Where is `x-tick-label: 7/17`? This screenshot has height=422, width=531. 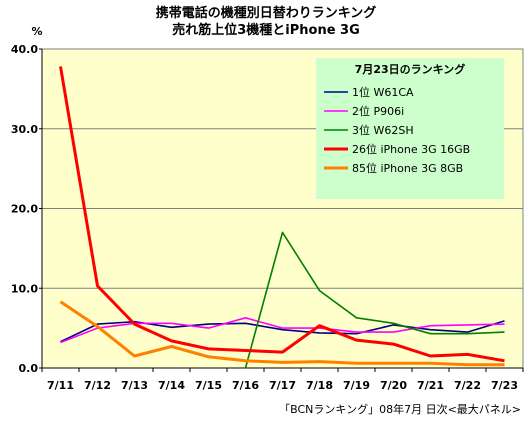 x-tick-label: 7/17 is located at coordinates (282, 385).